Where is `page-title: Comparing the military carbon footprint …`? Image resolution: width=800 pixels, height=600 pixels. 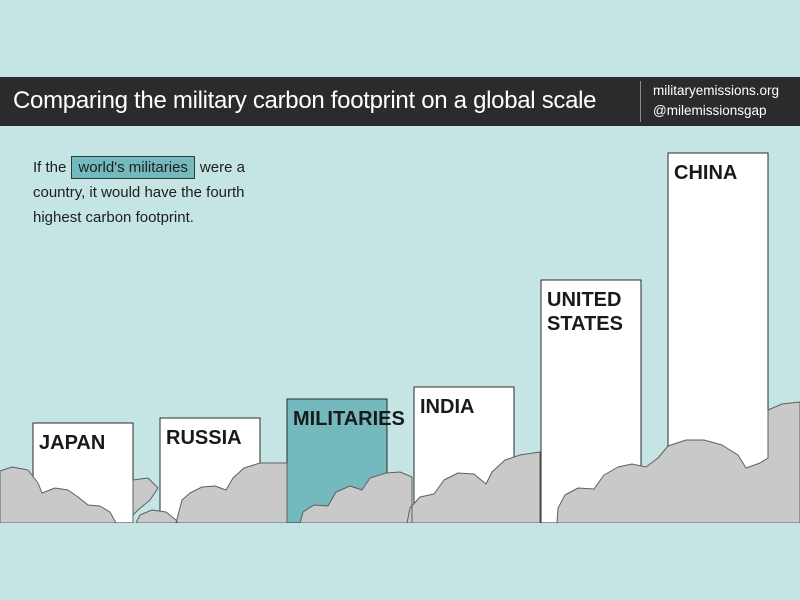
page-title: Comparing the military carbon footprint … is located at coordinates (305, 100).